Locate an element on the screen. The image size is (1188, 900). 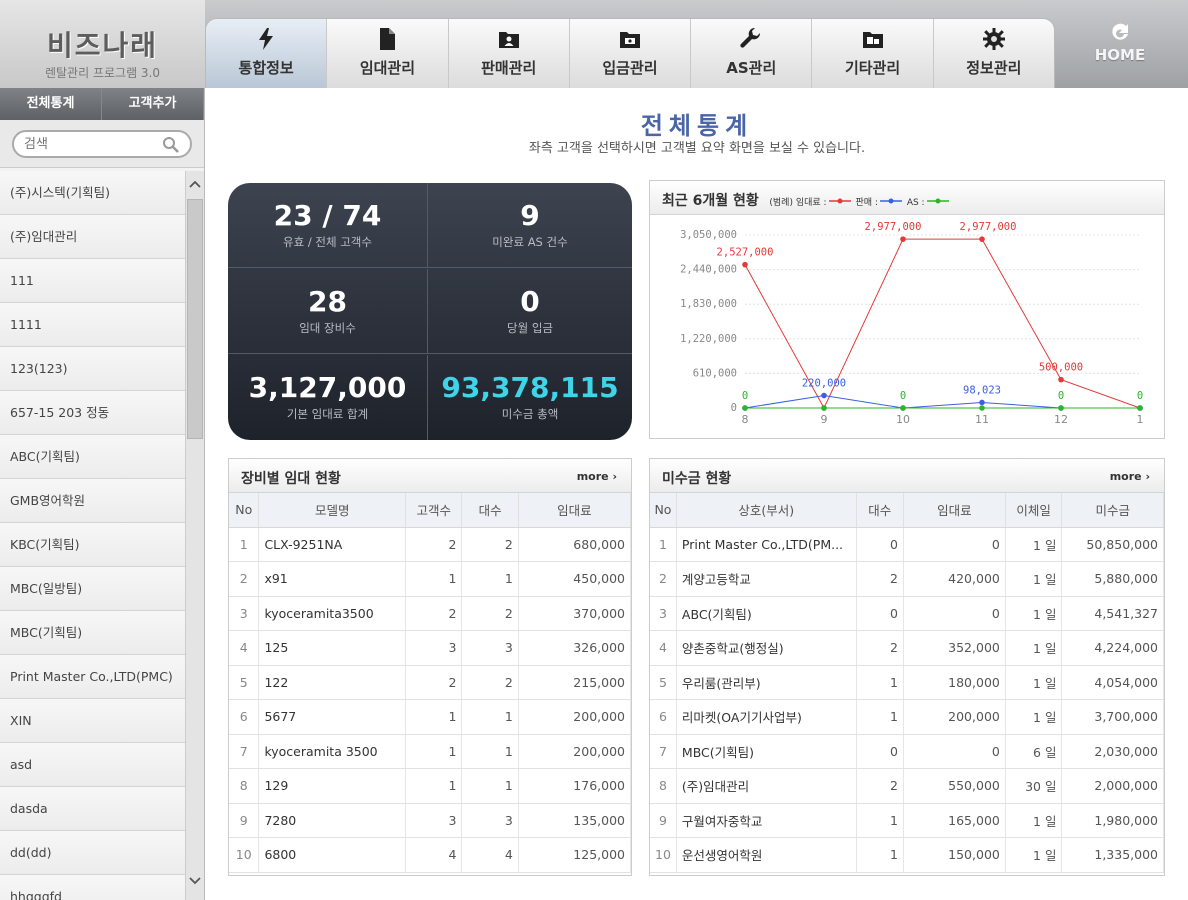
customer-list-item: KBC(기획팀) is located at coordinates (92, 545).